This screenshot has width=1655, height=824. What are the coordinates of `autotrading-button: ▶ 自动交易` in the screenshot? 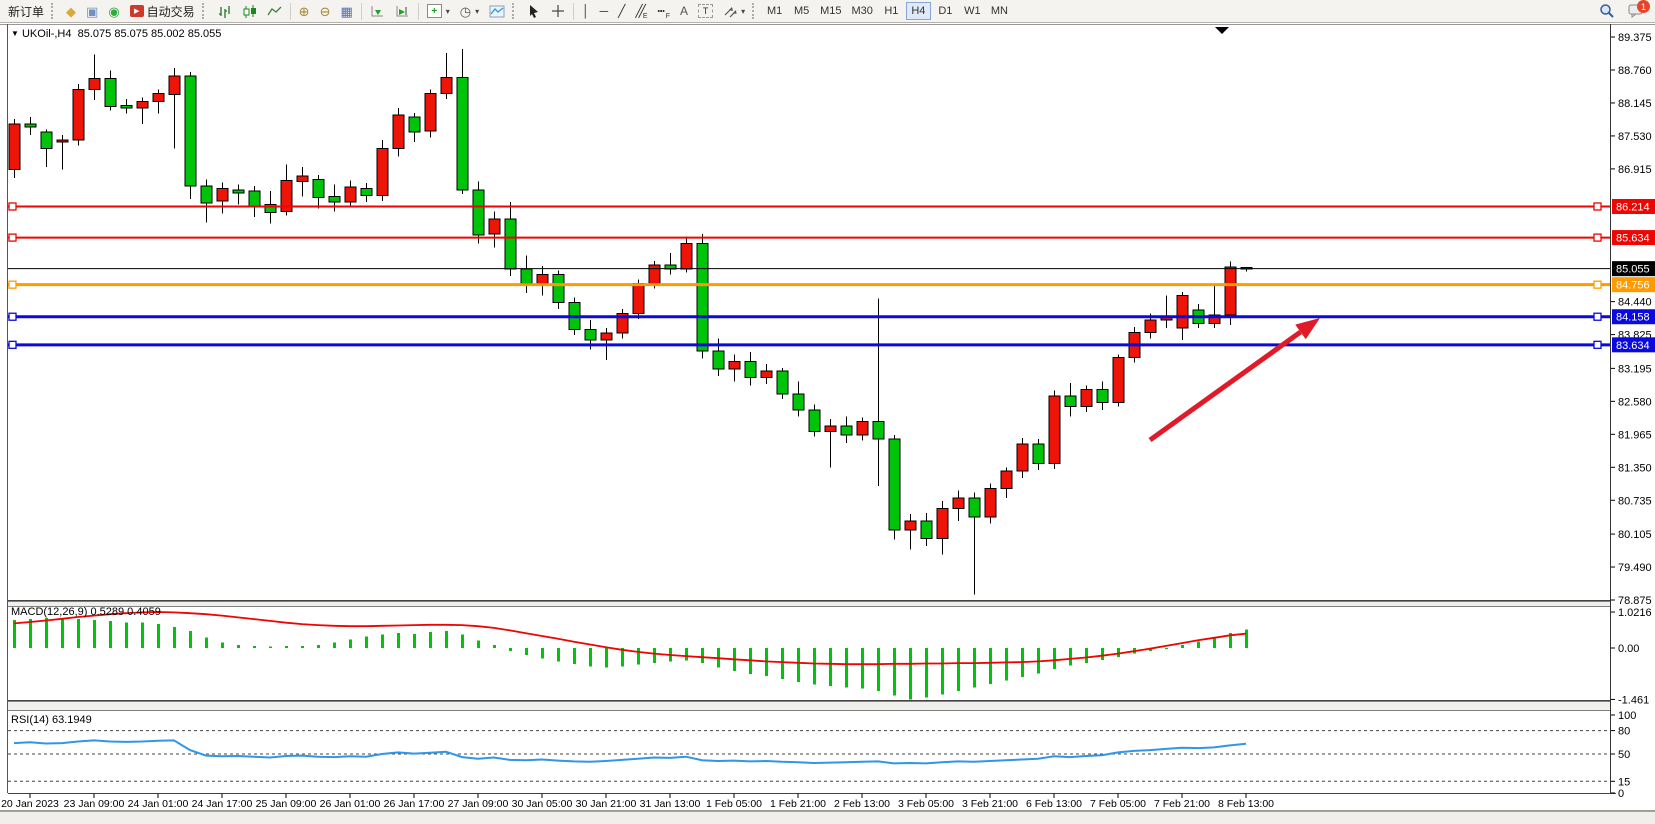 It's located at (162, 11).